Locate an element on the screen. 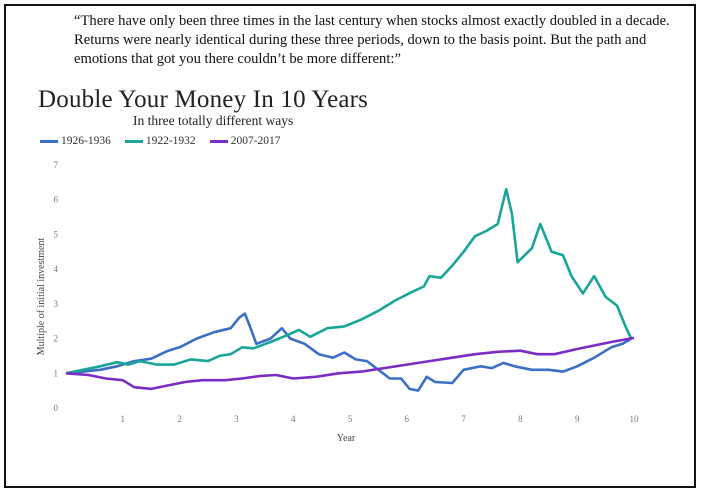  x-axis-label: Year is located at coordinates (346, 438).